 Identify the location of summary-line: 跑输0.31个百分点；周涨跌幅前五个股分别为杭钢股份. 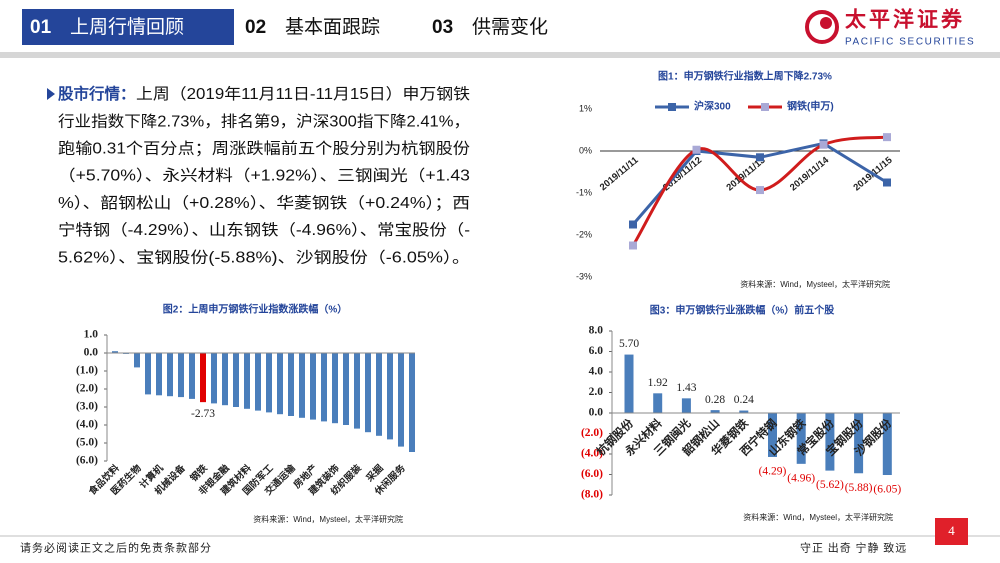
(264, 148).